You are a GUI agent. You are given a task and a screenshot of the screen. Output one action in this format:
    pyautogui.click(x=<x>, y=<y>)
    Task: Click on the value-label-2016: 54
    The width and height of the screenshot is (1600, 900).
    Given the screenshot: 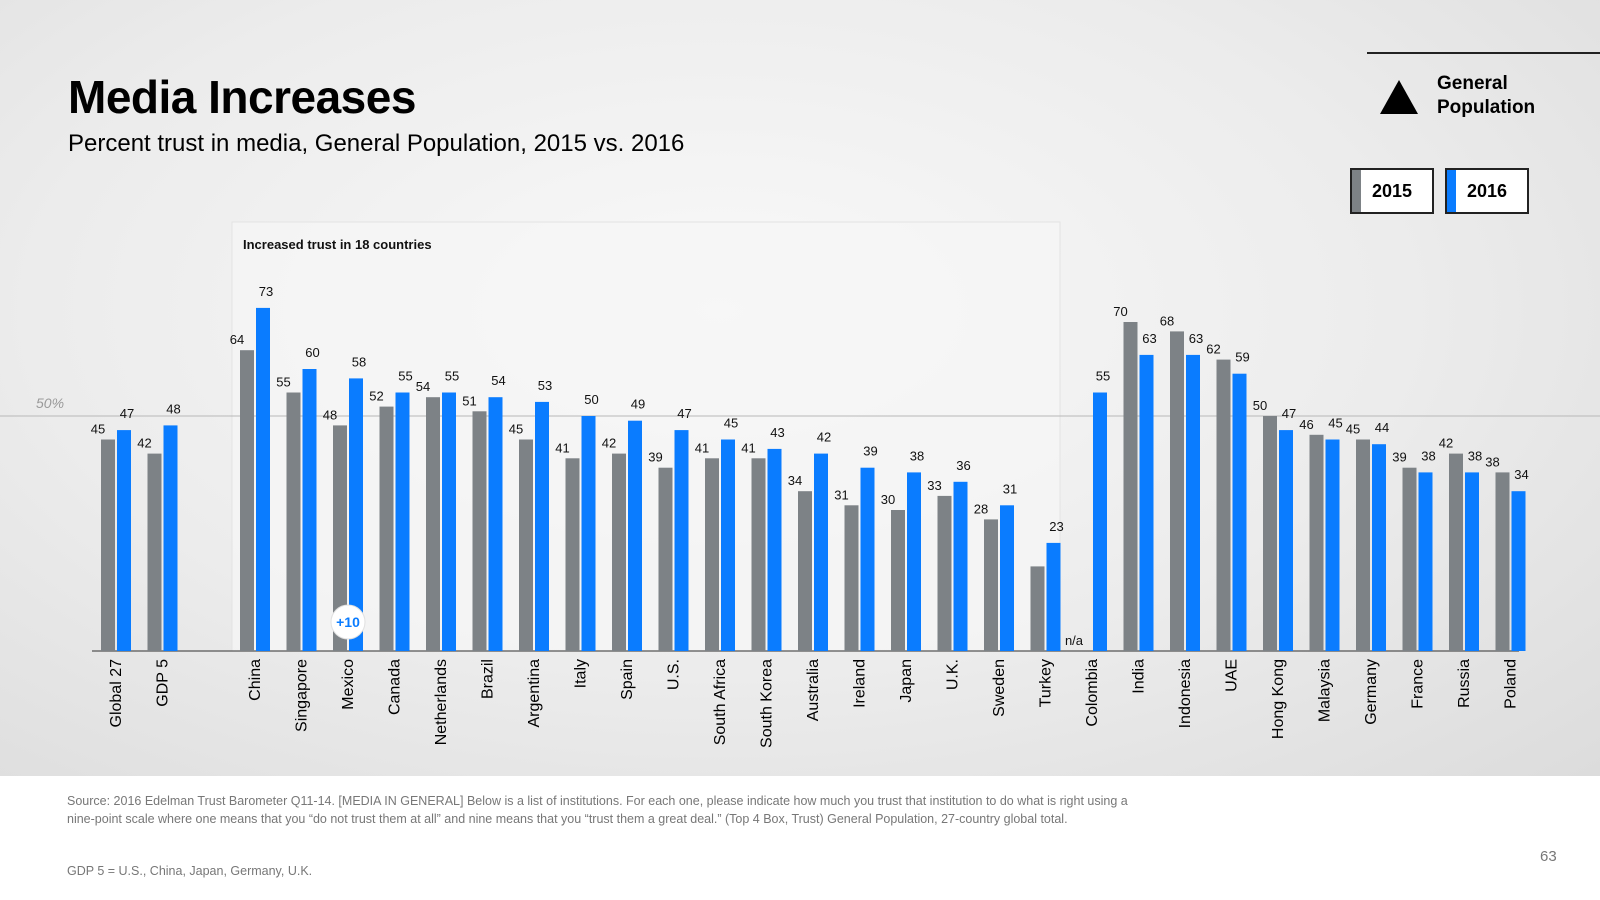 What is the action you would take?
    pyautogui.click(x=498, y=380)
    